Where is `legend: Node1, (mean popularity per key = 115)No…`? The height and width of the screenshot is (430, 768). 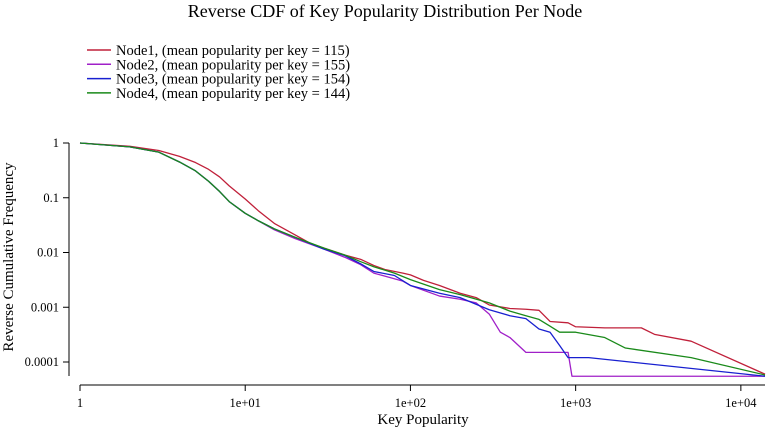
legend: Node1, (mean popularity per key = 115)No… is located at coordinates (218, 72).